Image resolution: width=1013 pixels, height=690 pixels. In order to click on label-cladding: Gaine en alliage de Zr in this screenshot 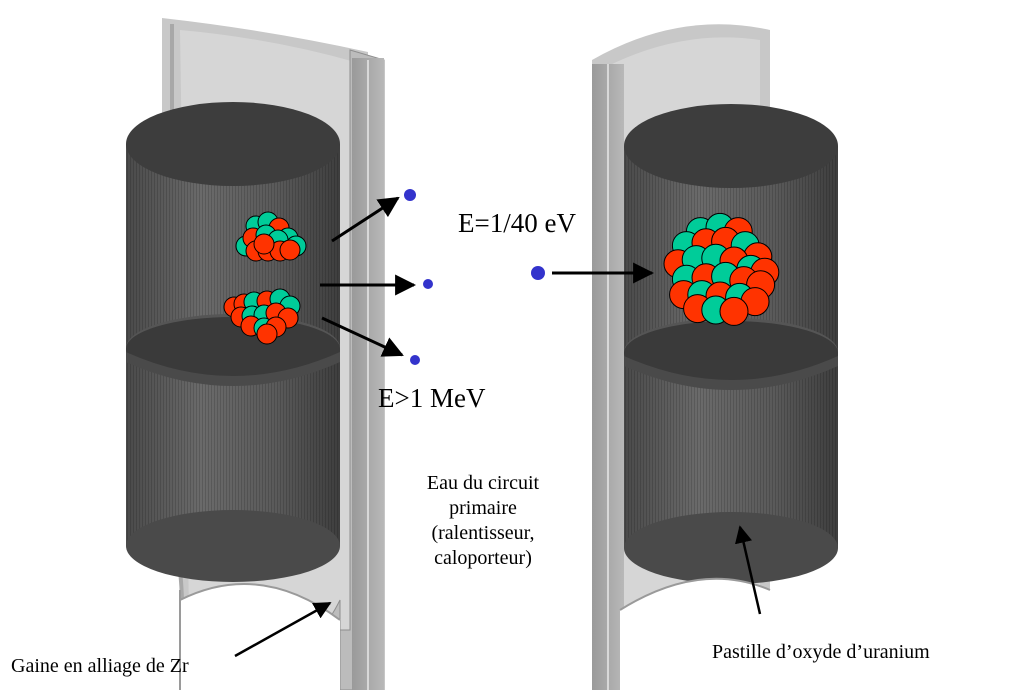, I will do `click(100, 666)`.